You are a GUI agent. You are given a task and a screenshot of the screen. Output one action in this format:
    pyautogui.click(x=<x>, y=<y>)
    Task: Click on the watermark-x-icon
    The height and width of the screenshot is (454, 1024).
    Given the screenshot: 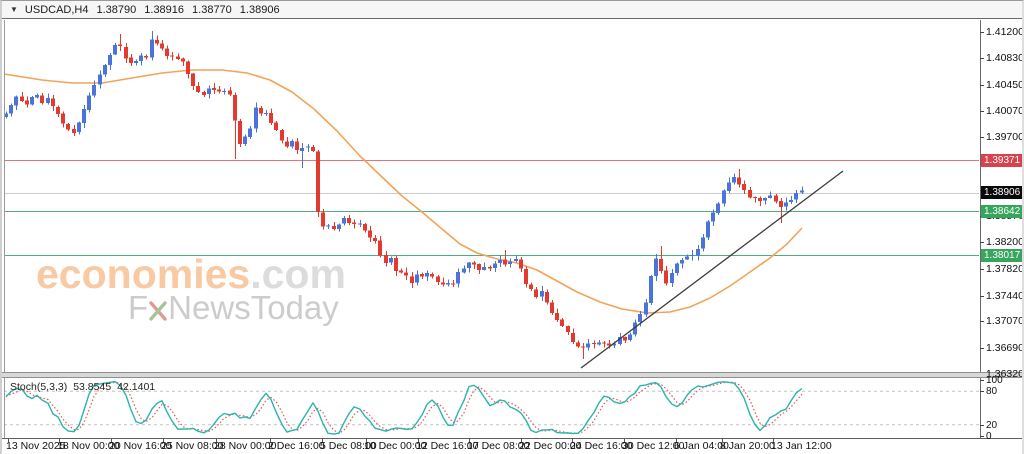 What is the action you would take?
    pyautogui.click(x=158, y=311)
    